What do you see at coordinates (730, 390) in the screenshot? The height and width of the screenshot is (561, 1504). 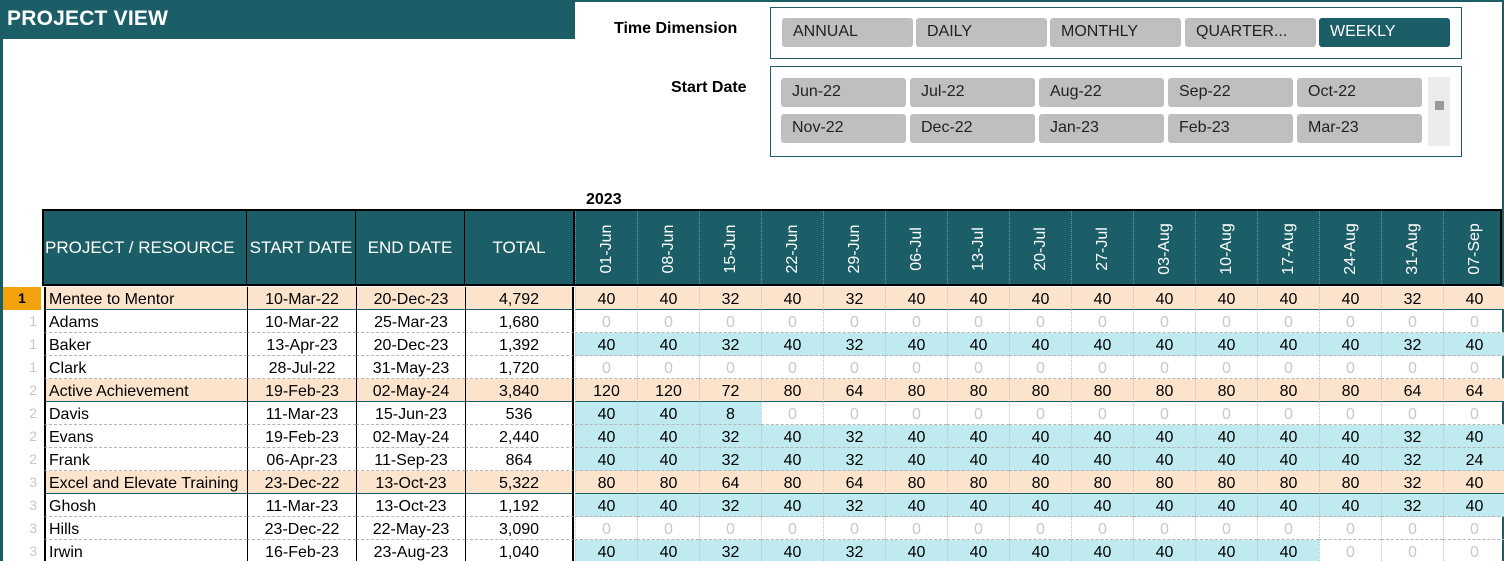 I see `allocation-cell: 72` at bounding box center [730, 390].